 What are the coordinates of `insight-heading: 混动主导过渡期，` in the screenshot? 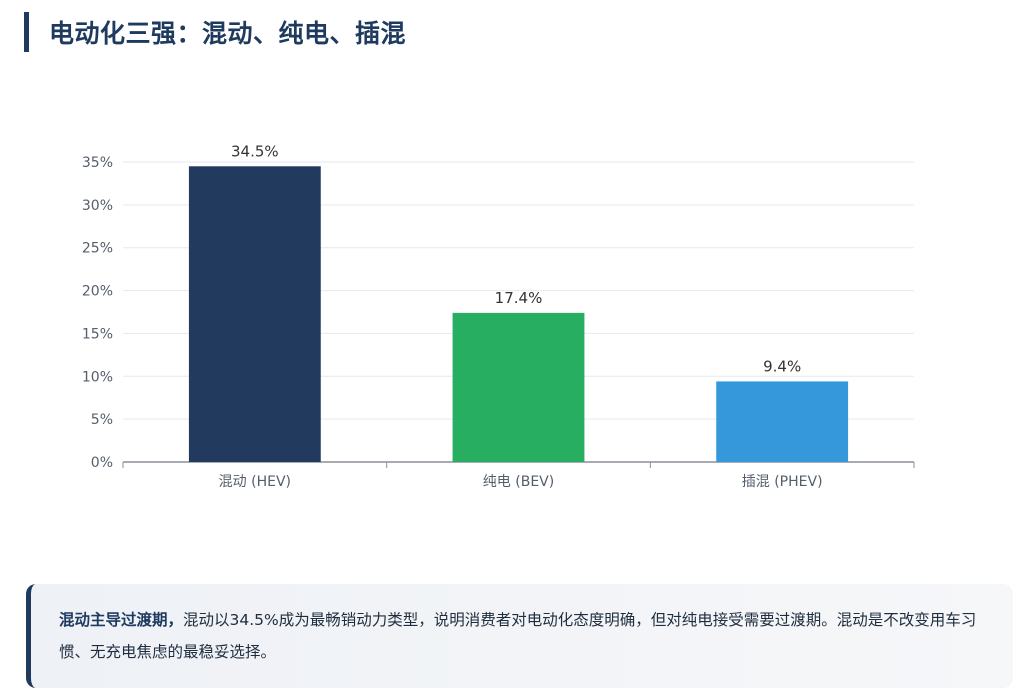 It's located at (121, 620).